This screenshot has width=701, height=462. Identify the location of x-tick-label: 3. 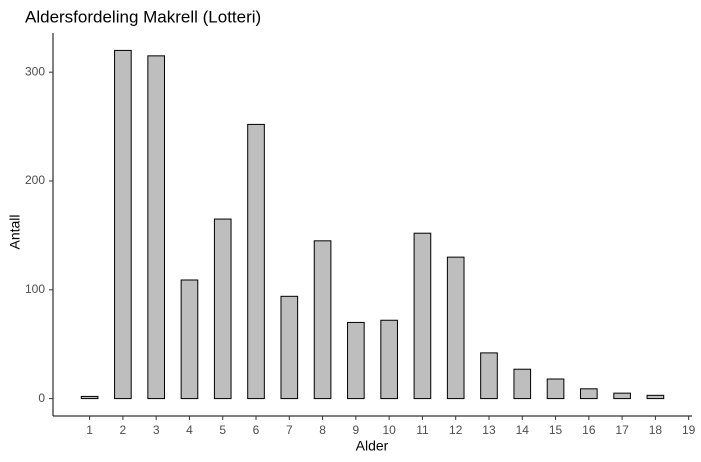
(156, 430).